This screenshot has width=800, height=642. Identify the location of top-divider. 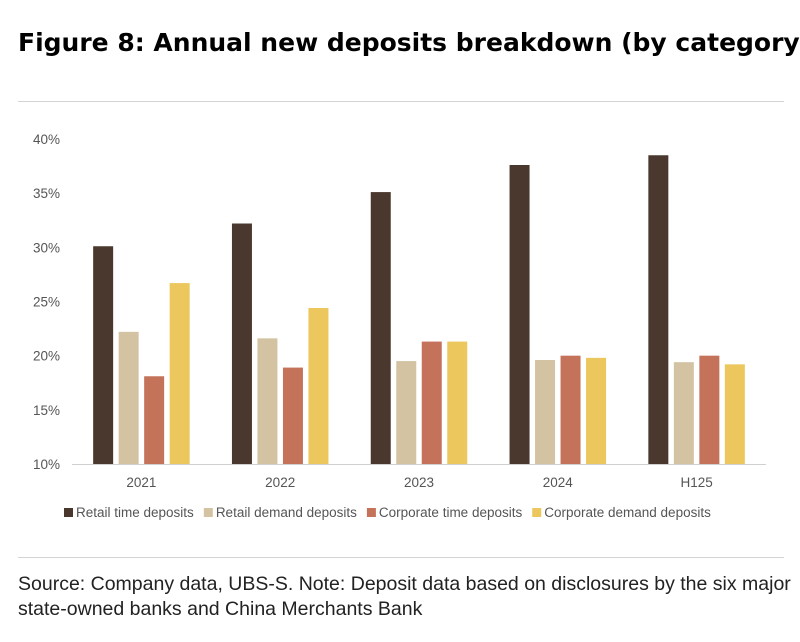
(401, 101).